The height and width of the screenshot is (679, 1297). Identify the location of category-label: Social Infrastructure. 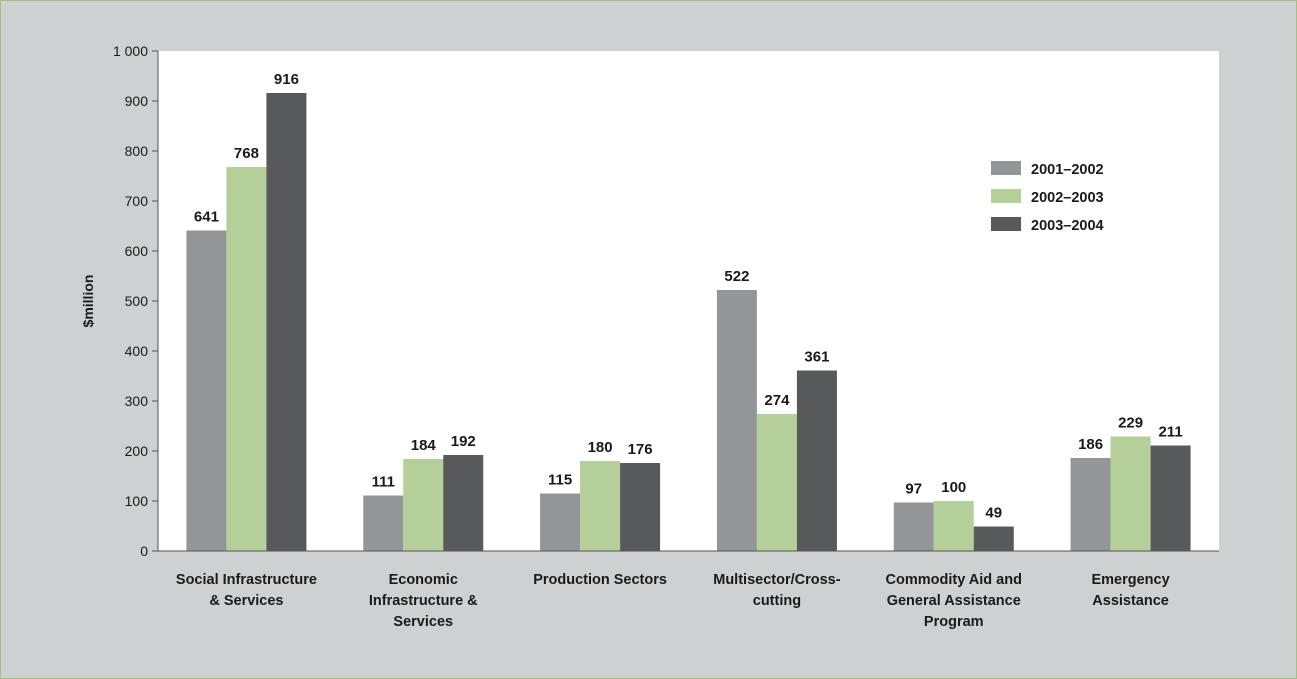
(246, 580).